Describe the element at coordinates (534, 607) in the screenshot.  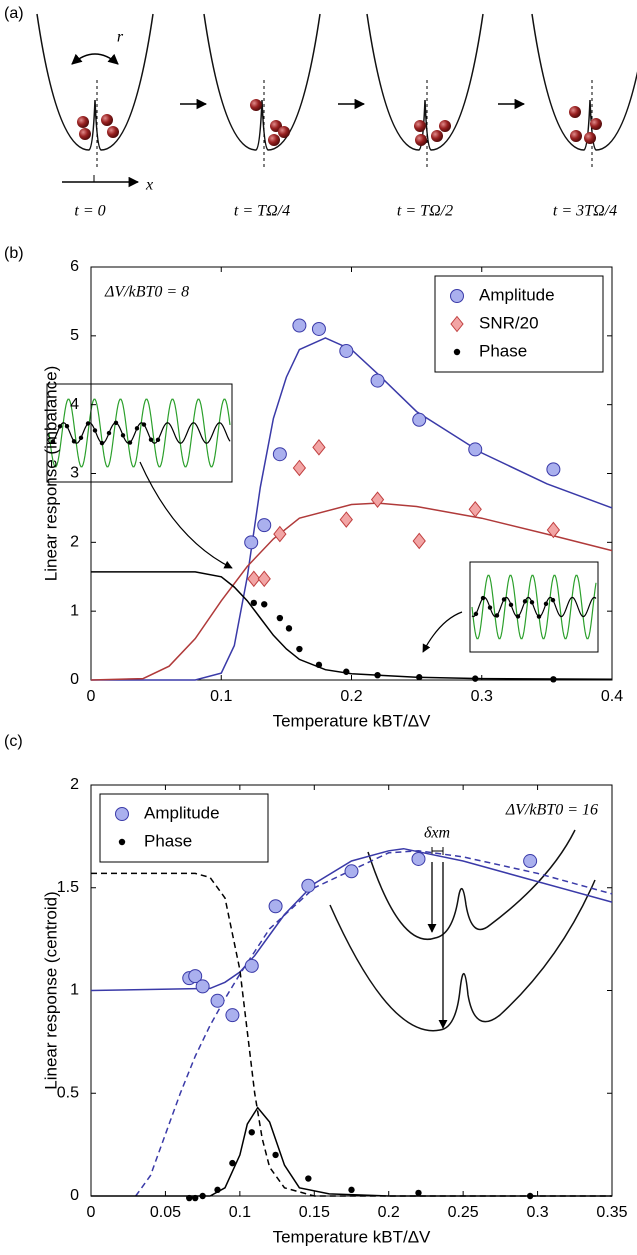
I see `response-wave` at that location.